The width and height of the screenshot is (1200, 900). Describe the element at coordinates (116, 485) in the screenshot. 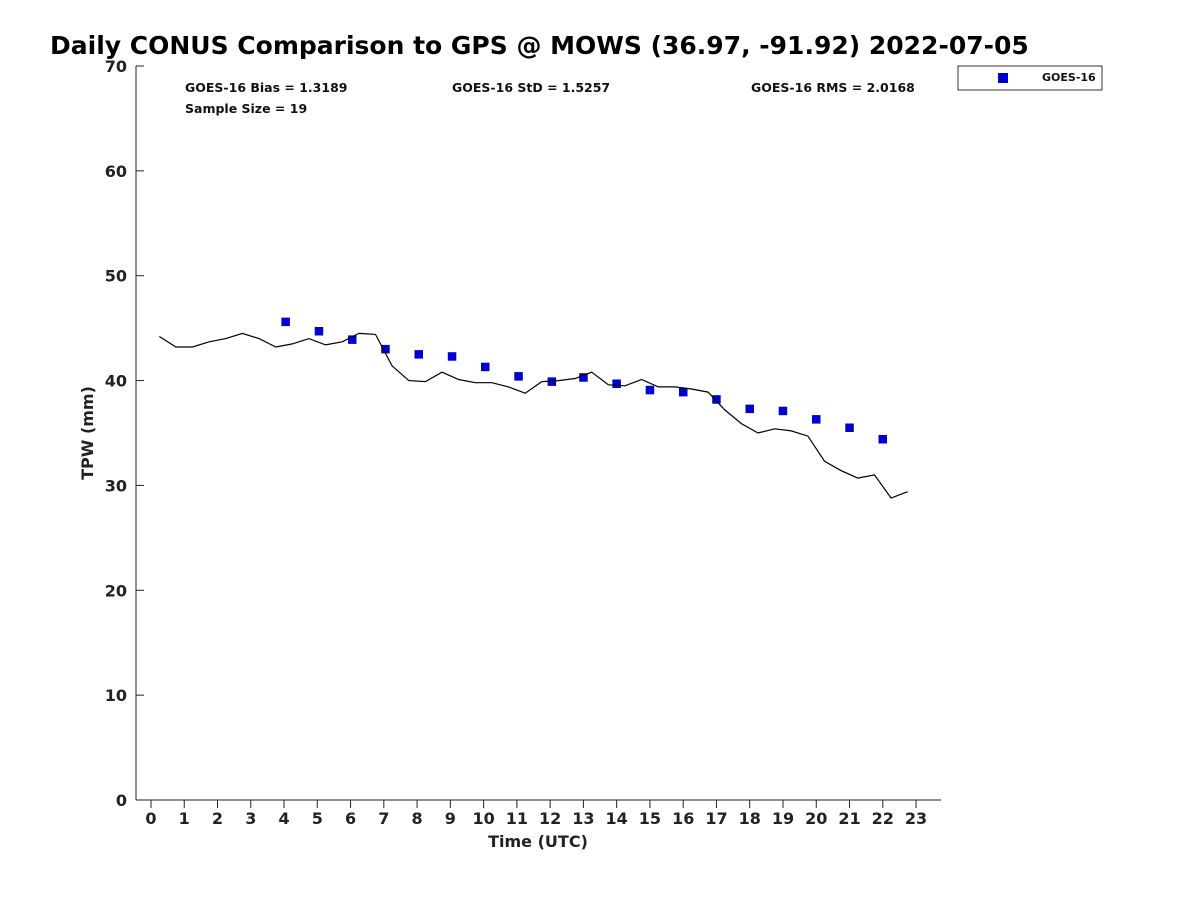

I see `y-tick-label: 30` at that location.